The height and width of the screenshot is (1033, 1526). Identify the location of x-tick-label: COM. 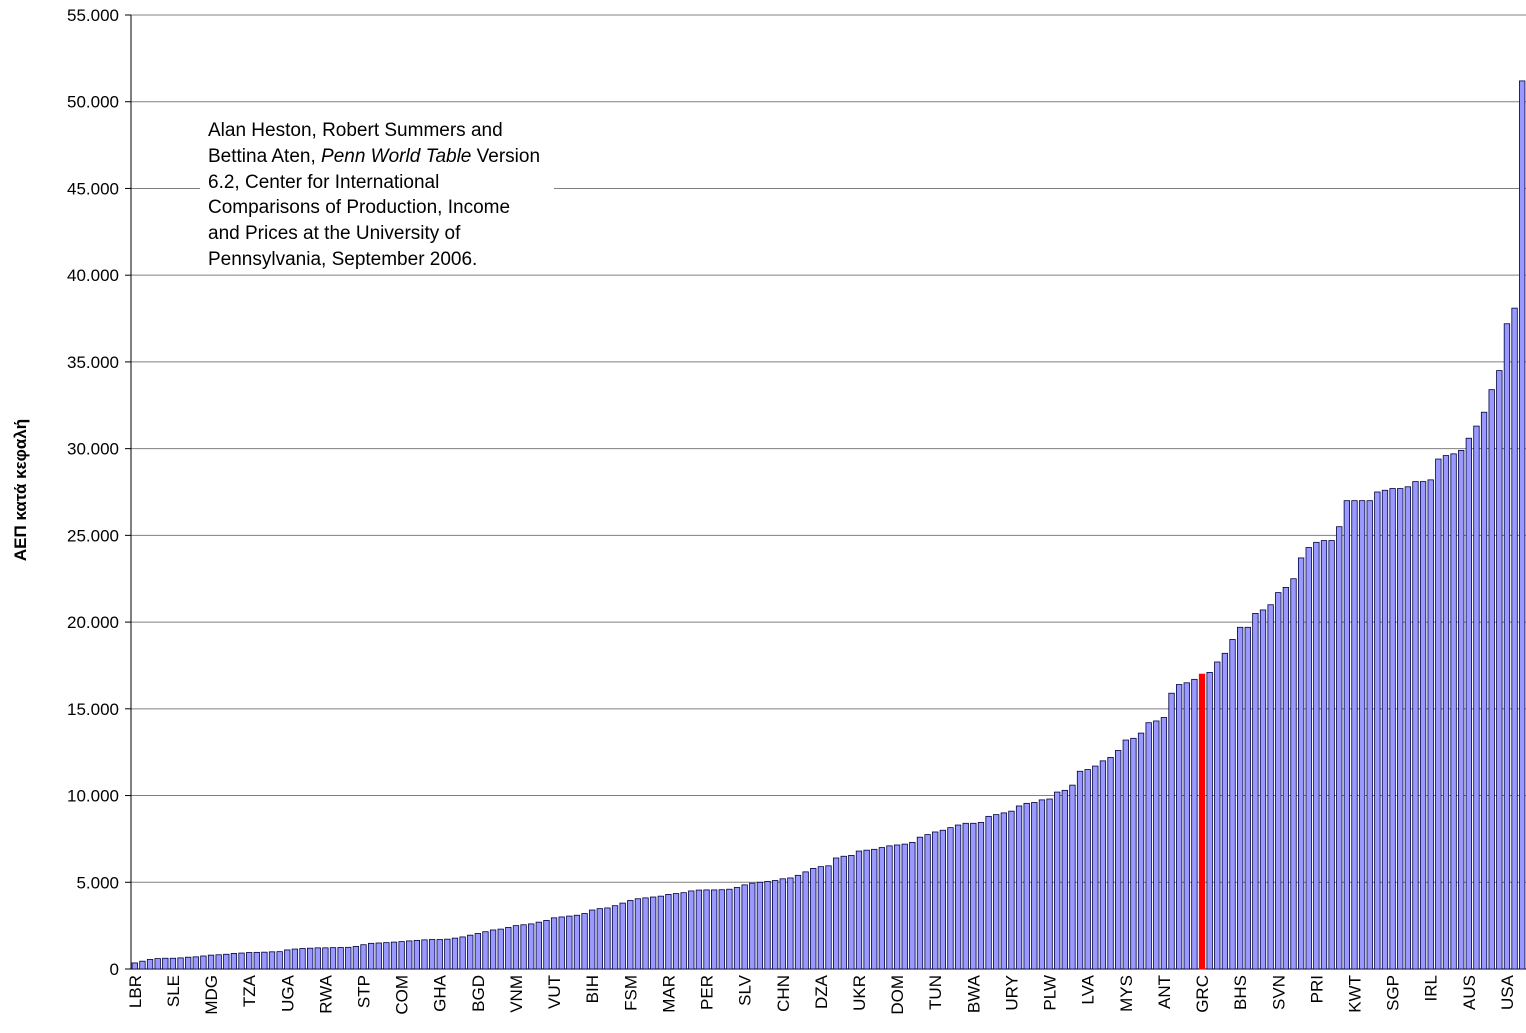
(402, 995).